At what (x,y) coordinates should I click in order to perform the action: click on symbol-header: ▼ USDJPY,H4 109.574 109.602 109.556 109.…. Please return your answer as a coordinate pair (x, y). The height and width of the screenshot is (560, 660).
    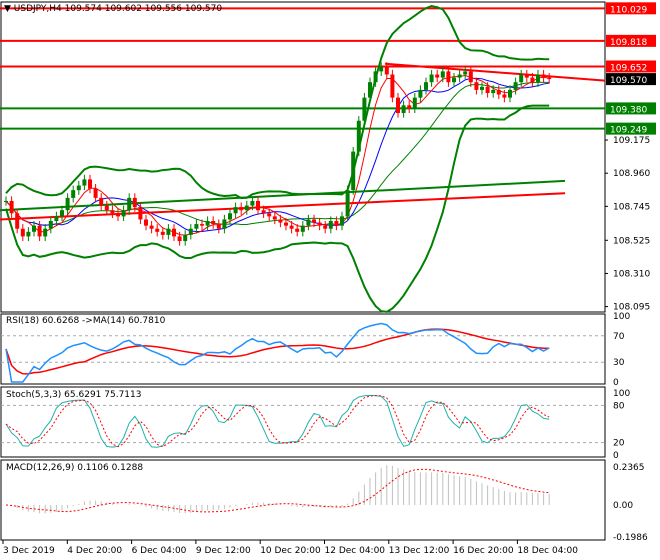
    Looking at the image, I should click on (113, 9).